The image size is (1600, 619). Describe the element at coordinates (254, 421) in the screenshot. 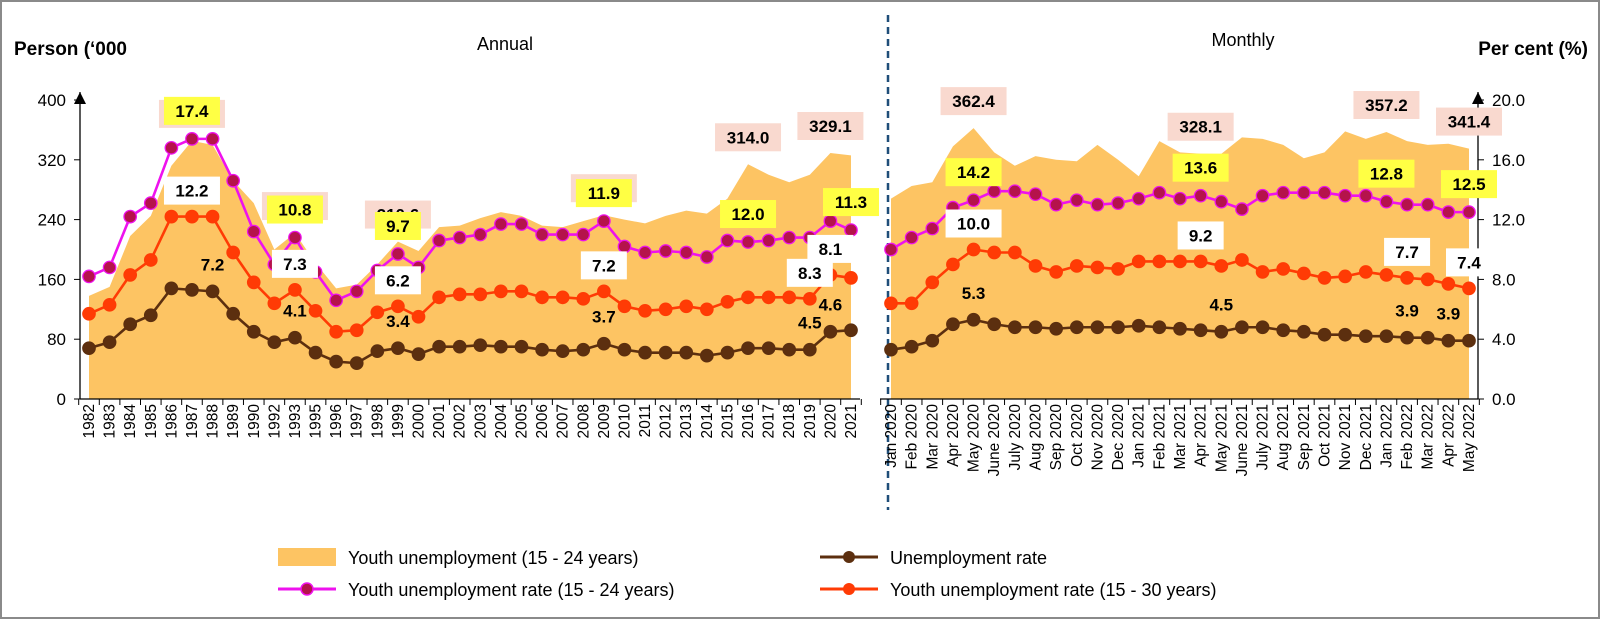

I see `annual-x-tick-label: 1990` at that location.